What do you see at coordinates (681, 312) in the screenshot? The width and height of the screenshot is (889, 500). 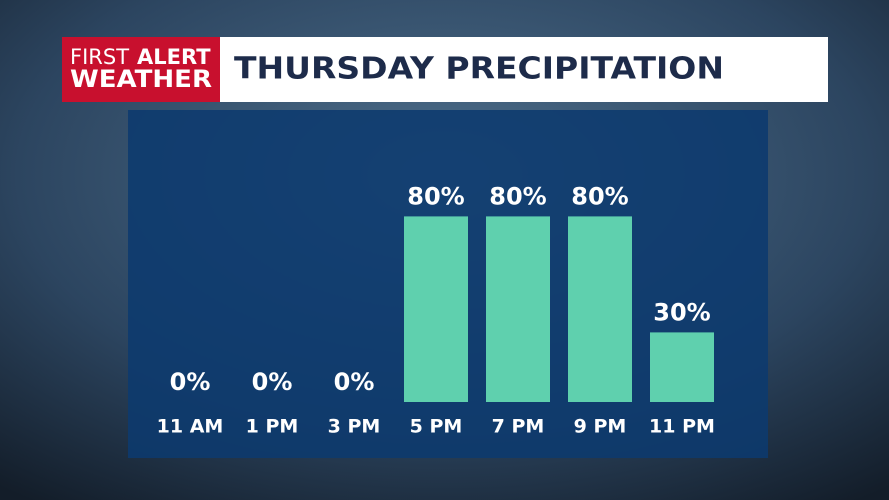 I see `value-label: 30%` at bounding box center [681, 312].